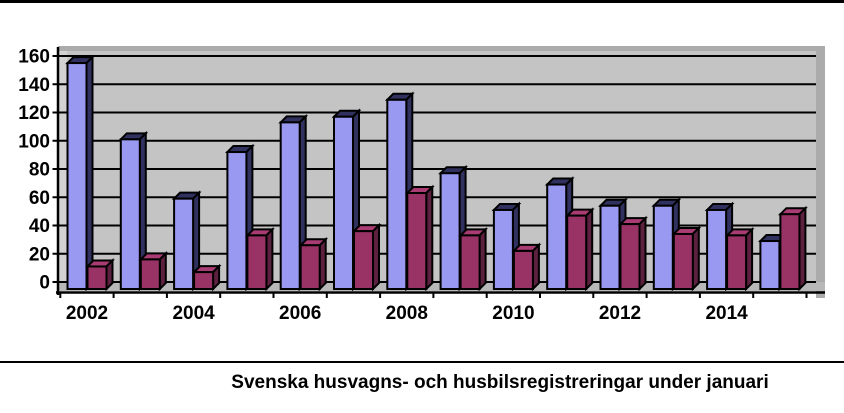  I want to click on bar-husvagnar-2002, so click(80, 173).